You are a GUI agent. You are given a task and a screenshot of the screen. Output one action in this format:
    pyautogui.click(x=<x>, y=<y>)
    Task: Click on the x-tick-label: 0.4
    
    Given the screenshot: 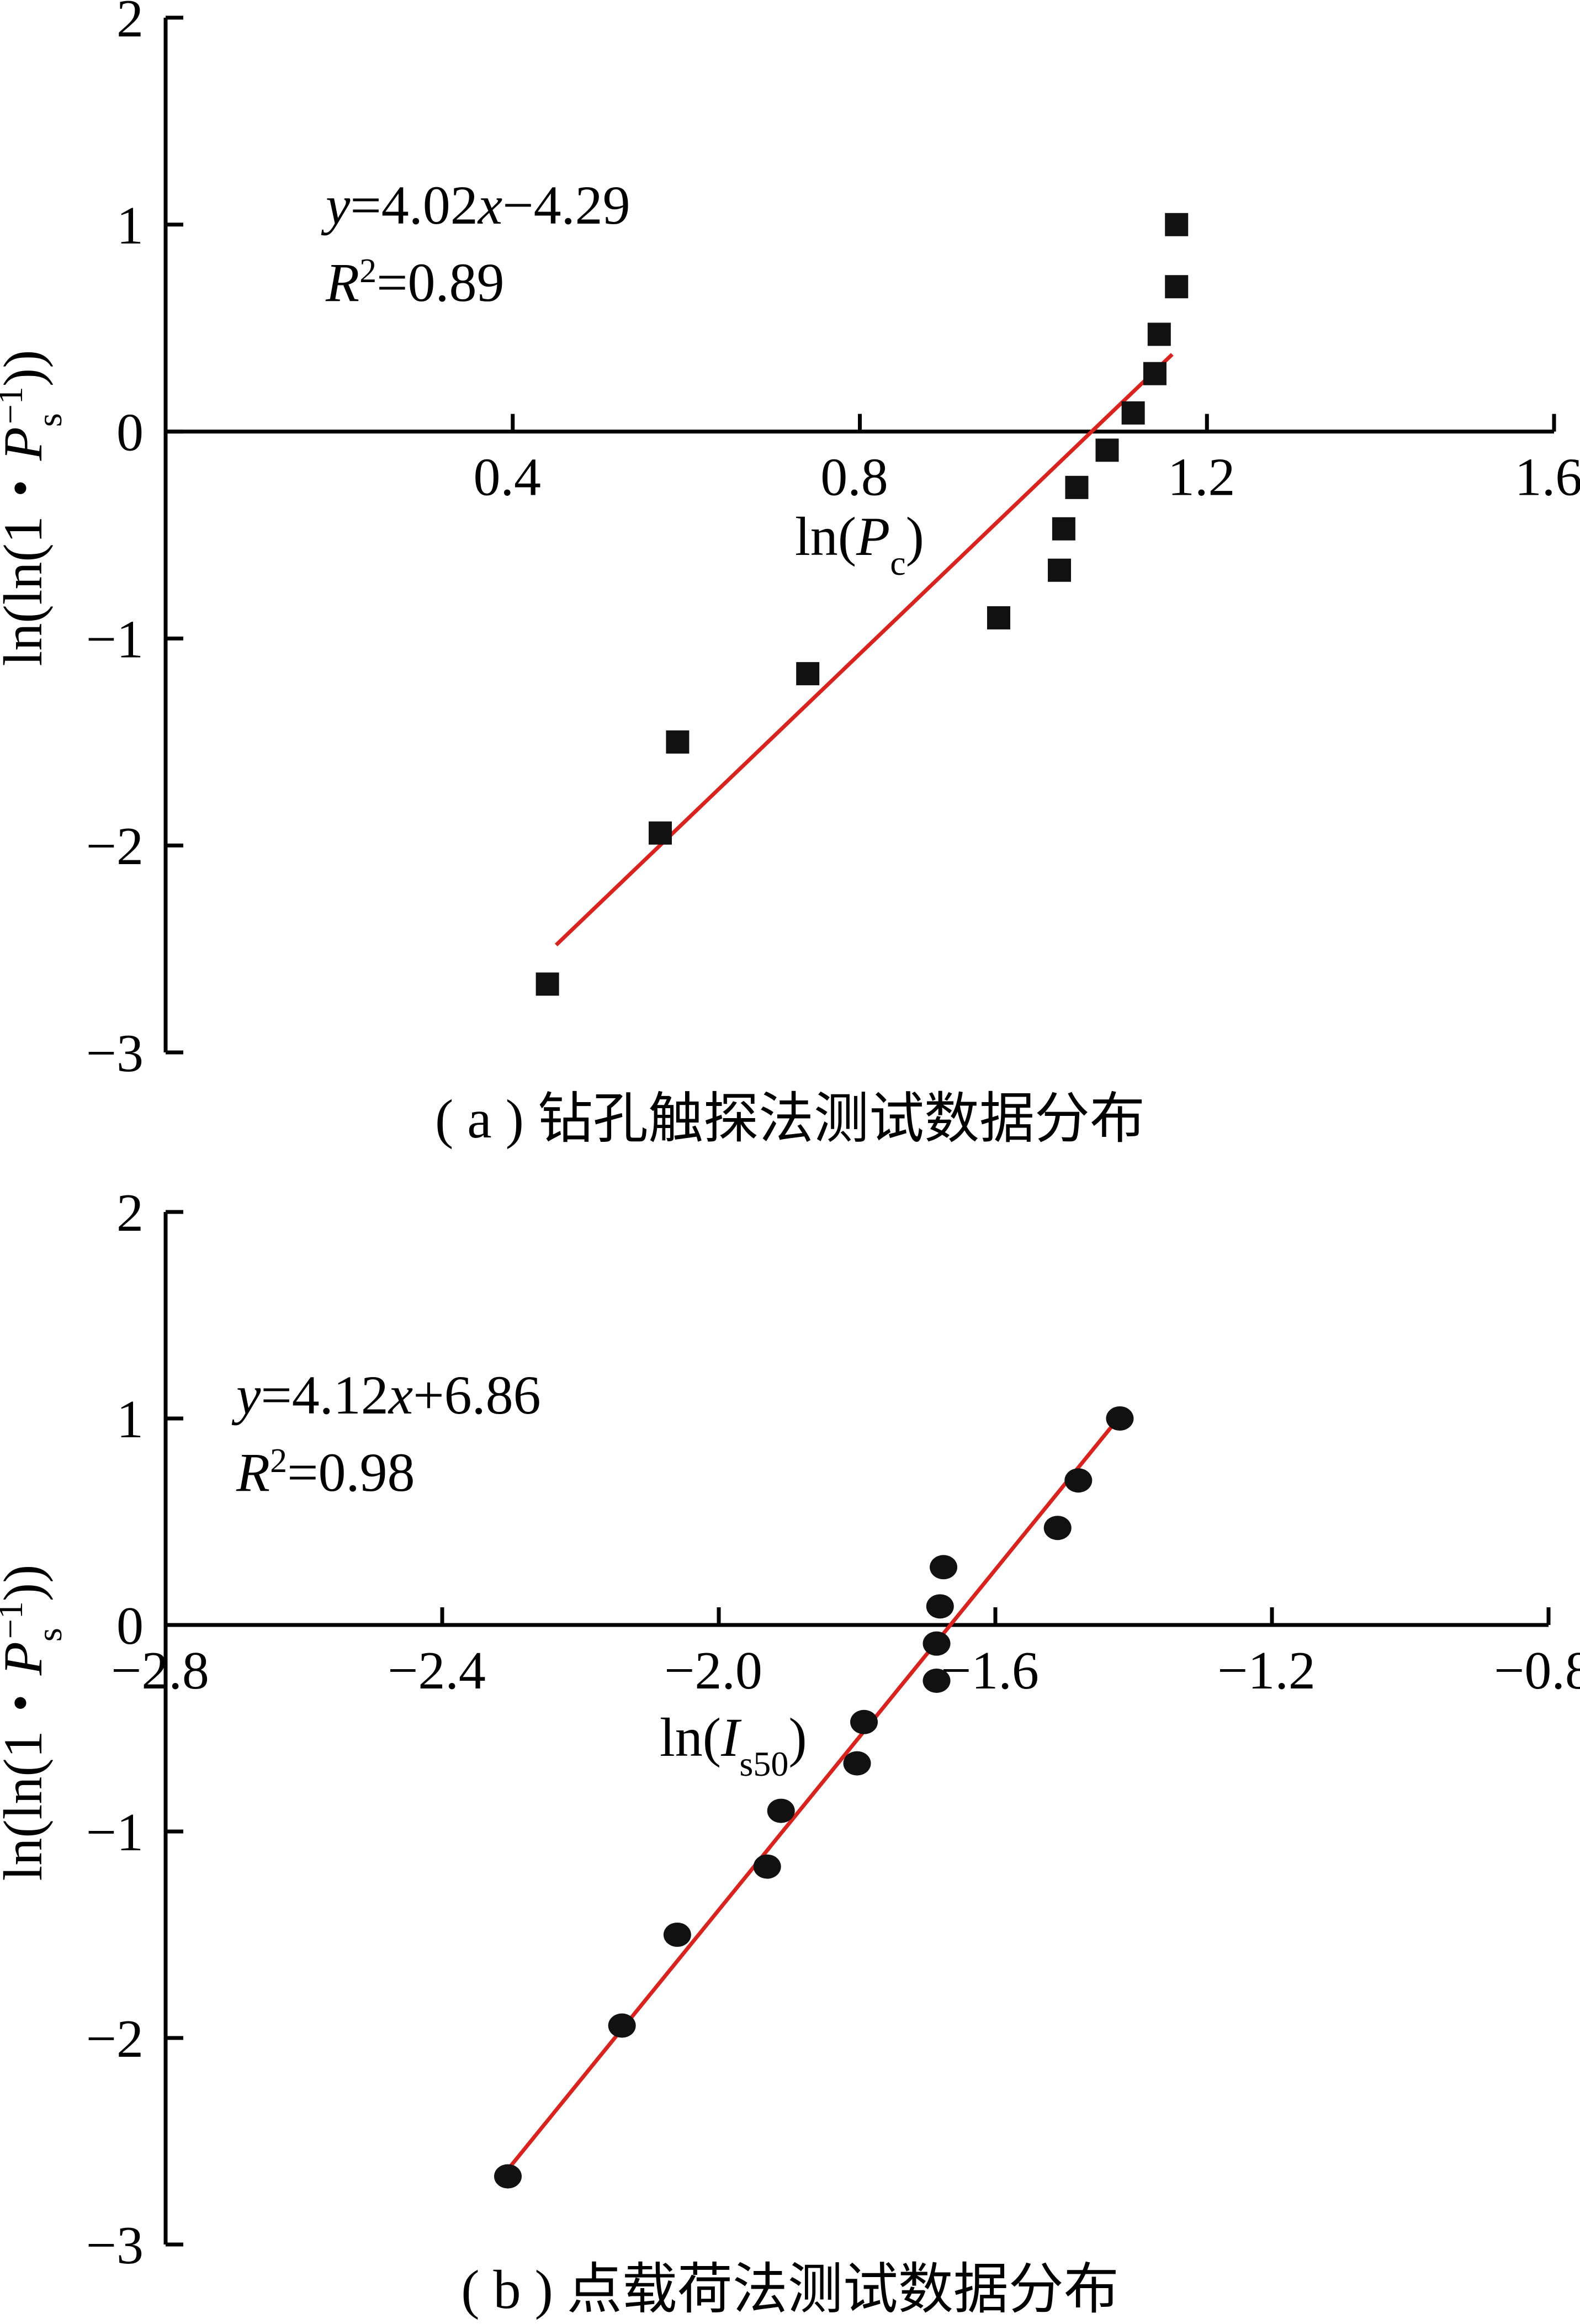 What is the action you would take?
    pyautogui.click(x=508, y=477)
    